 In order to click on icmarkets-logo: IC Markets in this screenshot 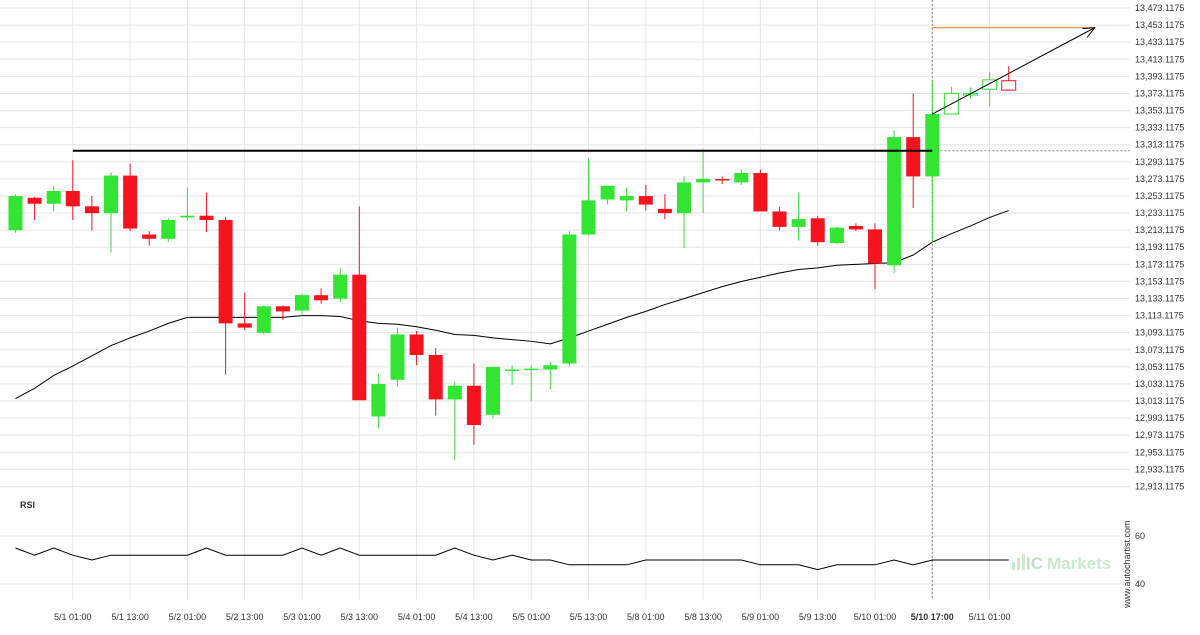, I will do `click(1061, 563)`.